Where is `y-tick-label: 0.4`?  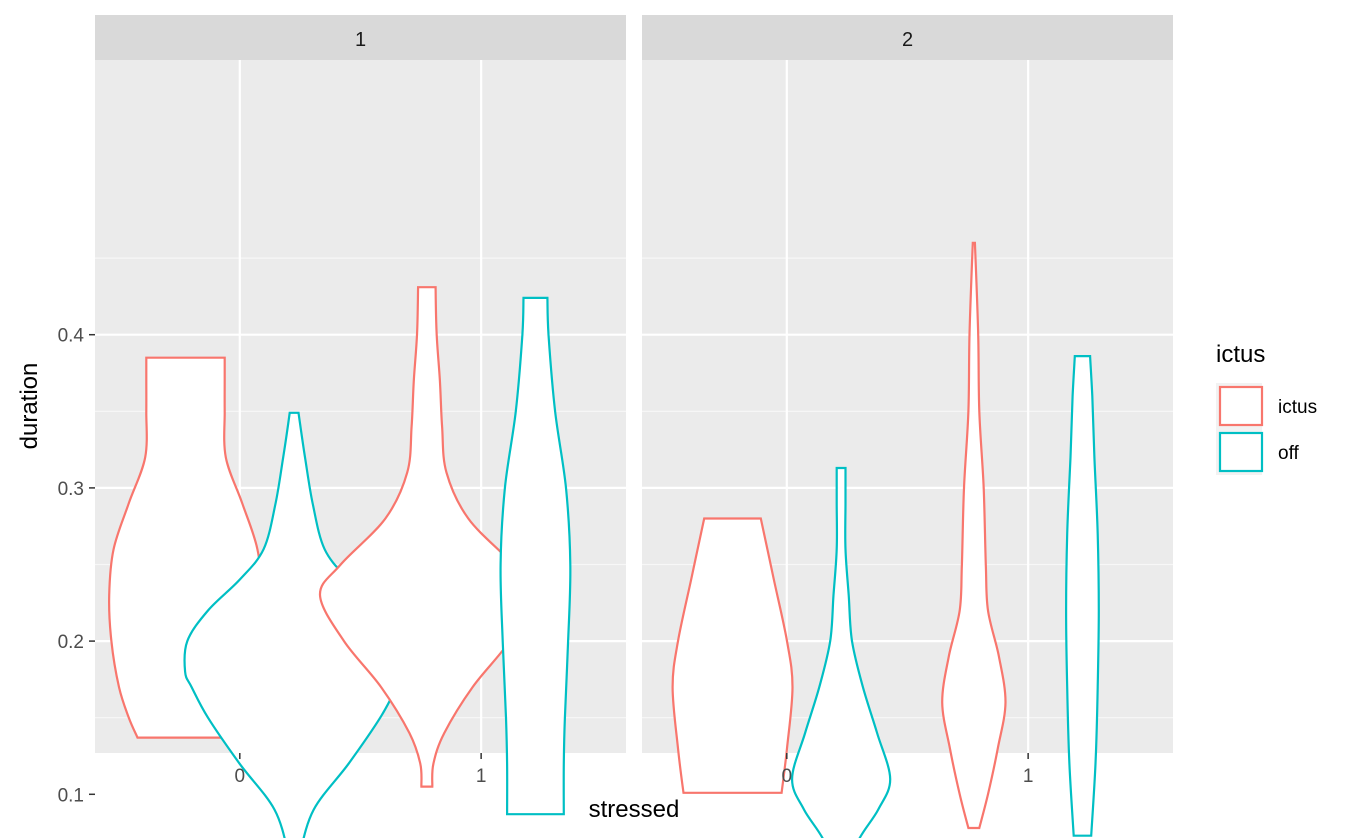
y-tick-label: 0.4 is located at coordinates (71, 336).